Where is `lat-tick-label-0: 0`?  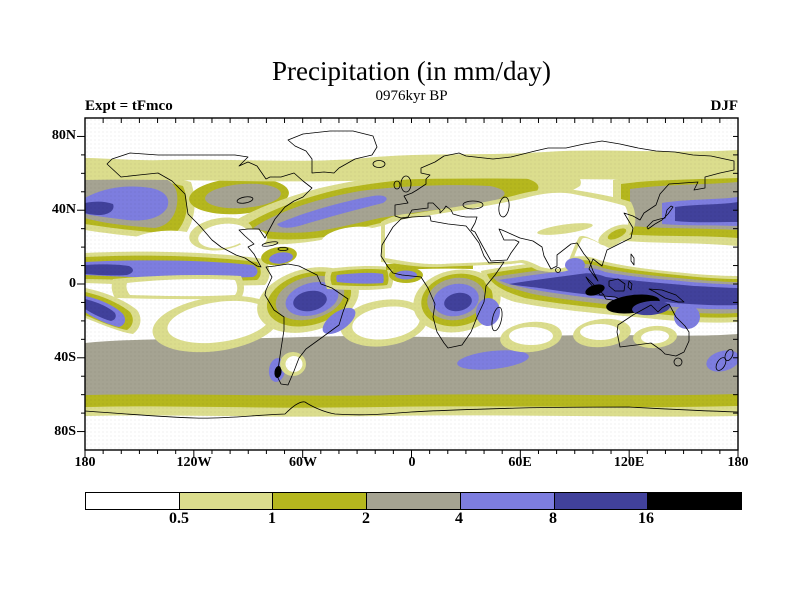 lat-tick-label-0: 0 is located at coordinates (72, 283).